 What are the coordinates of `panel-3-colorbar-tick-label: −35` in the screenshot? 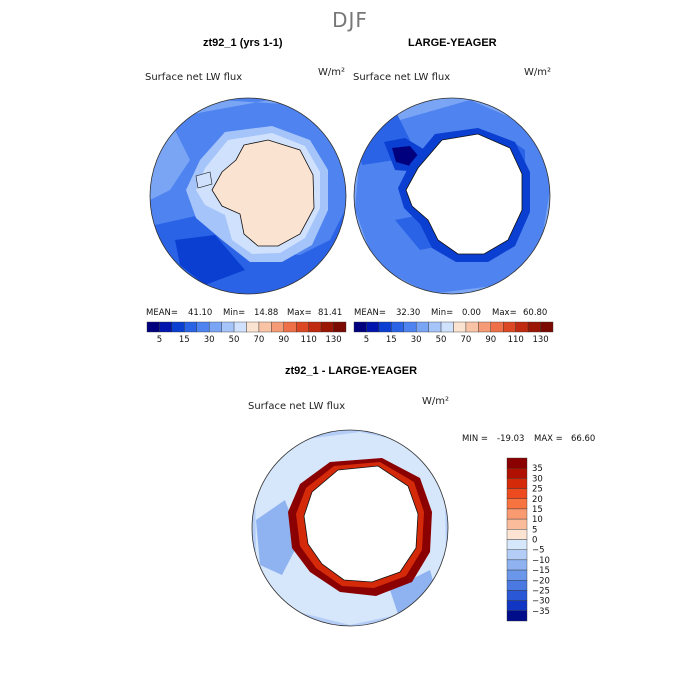 It's located at (541, 612).